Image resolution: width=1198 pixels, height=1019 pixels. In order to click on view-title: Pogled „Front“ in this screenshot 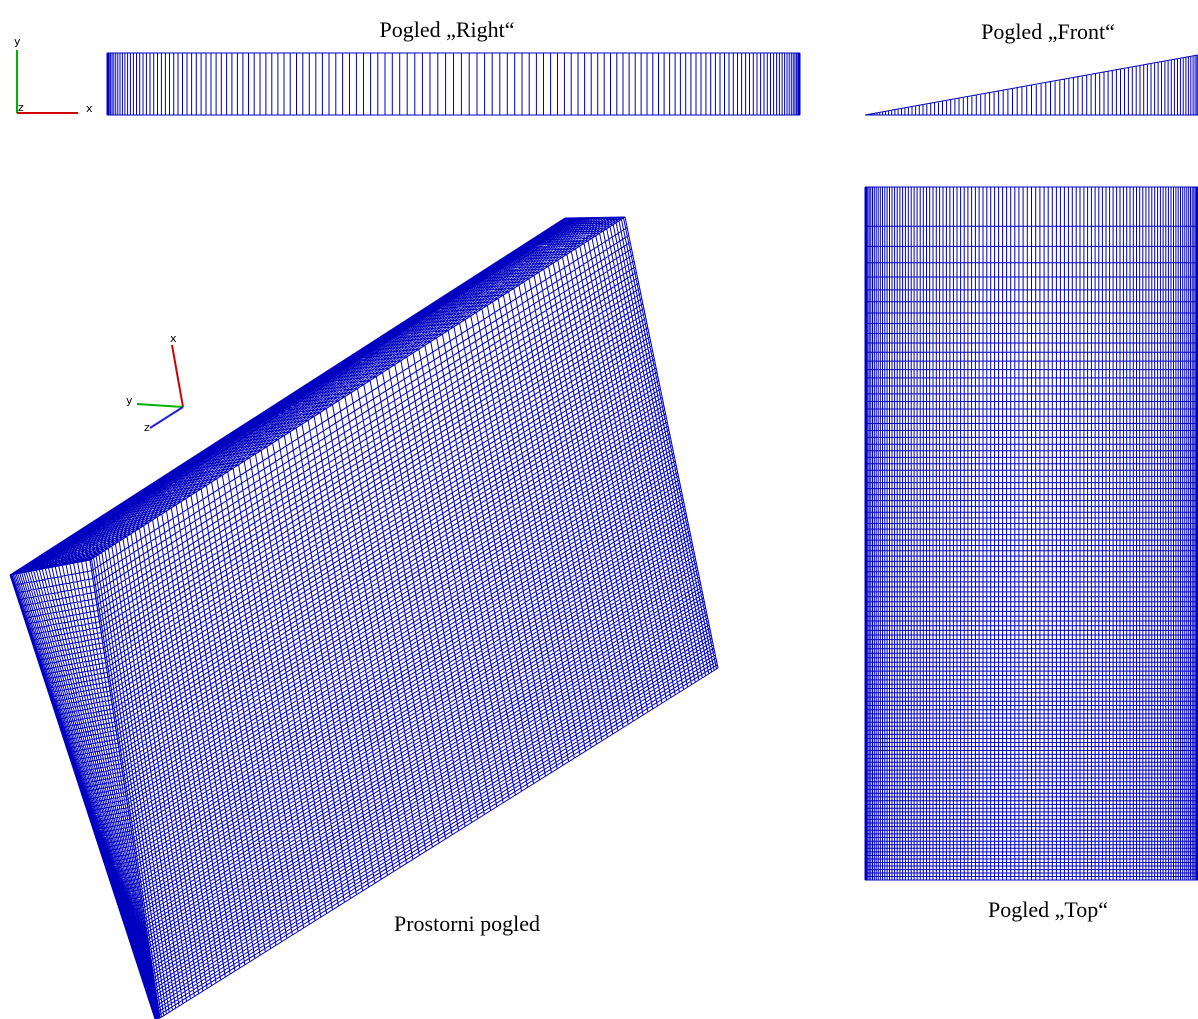, I will do `click(1048, 31)`.